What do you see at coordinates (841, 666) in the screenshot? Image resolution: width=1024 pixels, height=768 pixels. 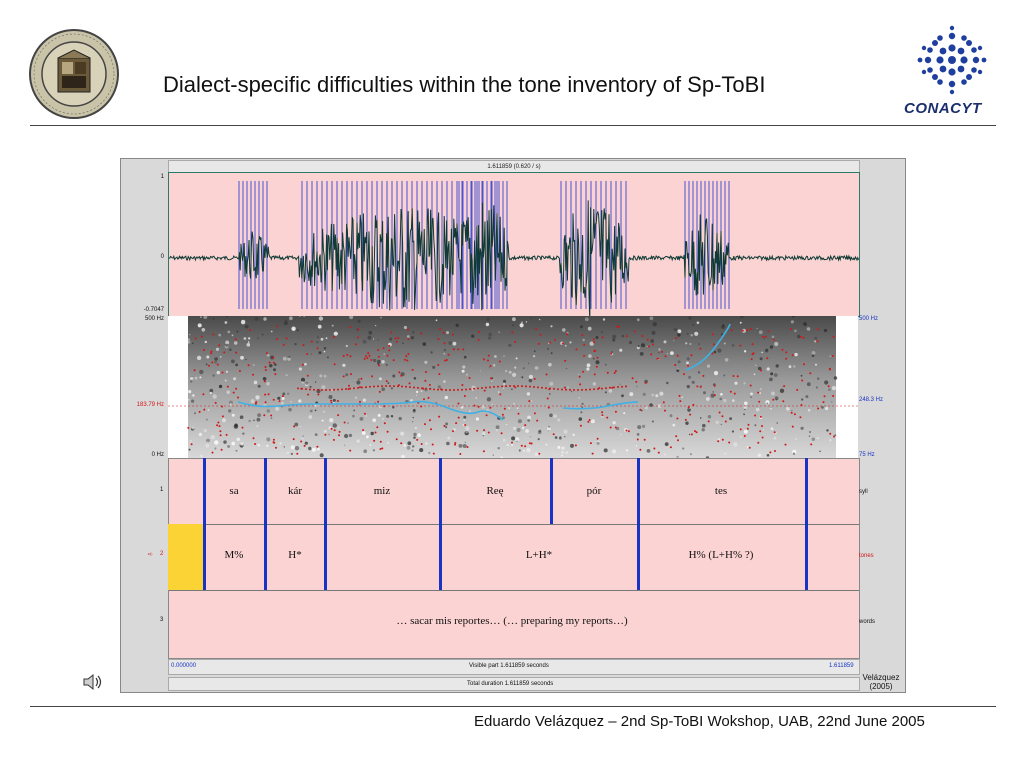 I see `time-end: 1.611859` at bounding box center [841, 666].